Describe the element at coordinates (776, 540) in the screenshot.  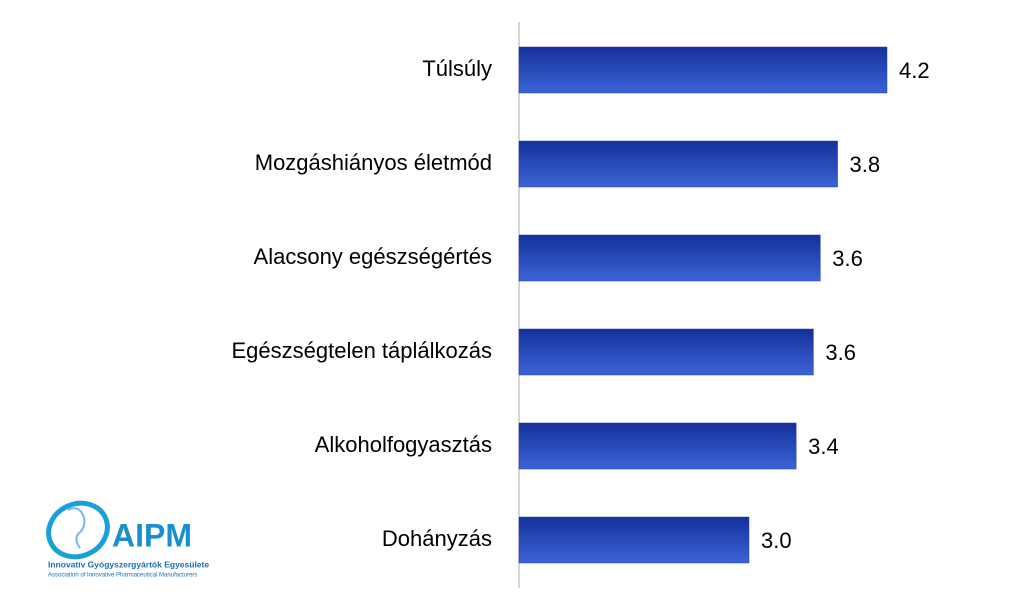
I see `value-label: 3.0` at that location.